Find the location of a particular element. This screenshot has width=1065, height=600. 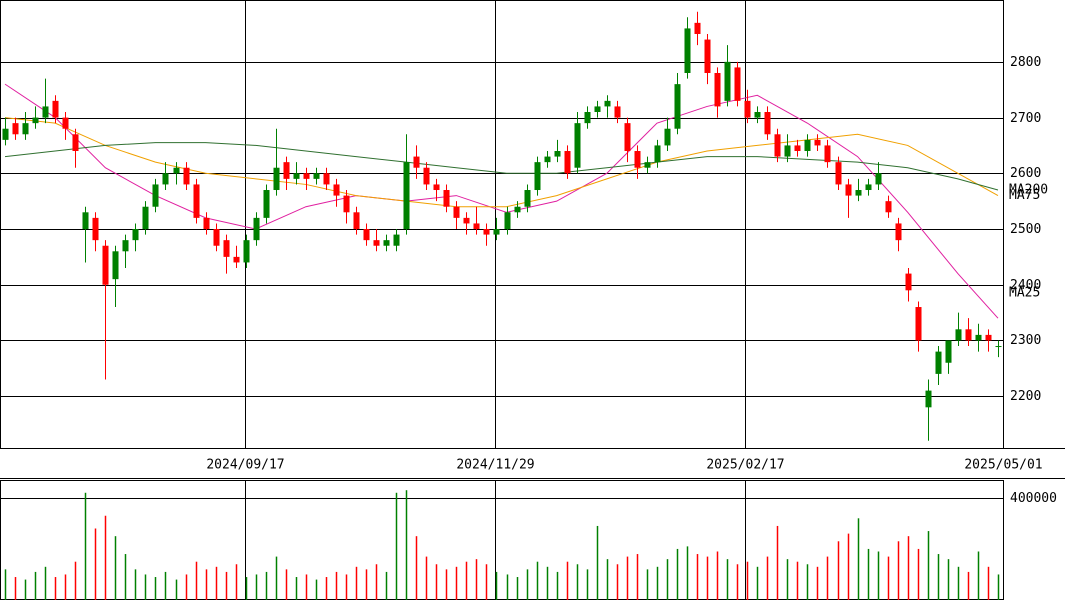

ma-label: MA25 is located at coordinates (1024, 293).